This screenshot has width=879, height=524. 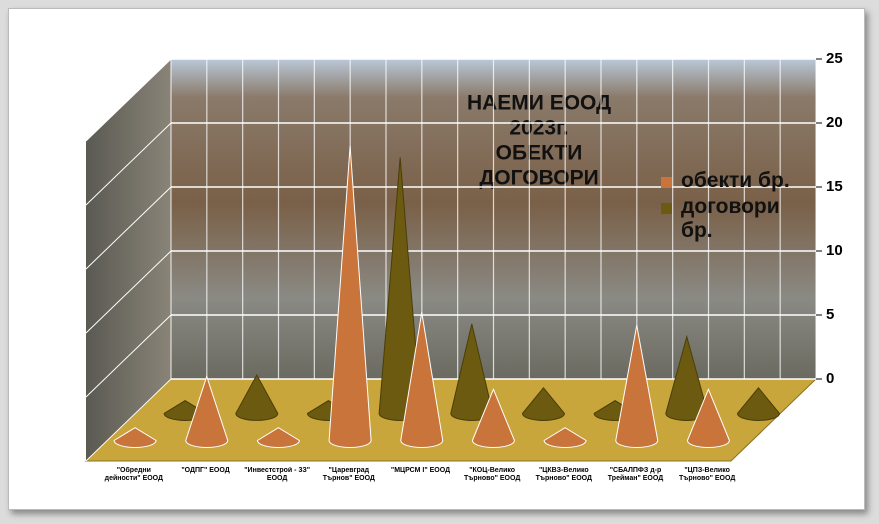 I want to click on title-line: ДОГОВОРИ, so click(x=538, y=178).